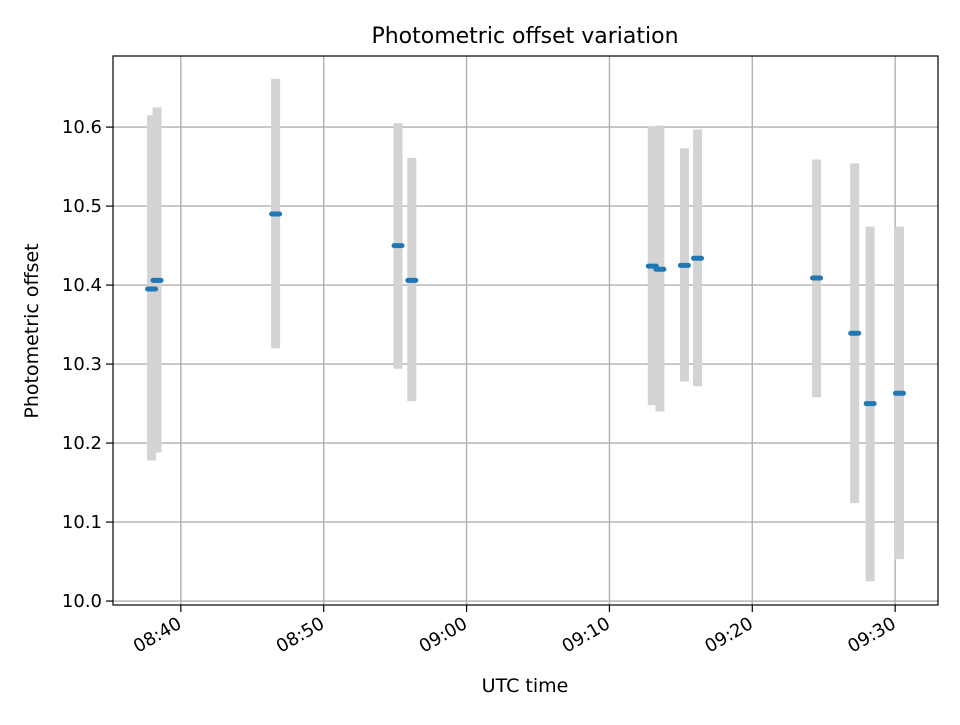 The height and width of the screenshot is (725, 960). I want to click on y-axis-ticks: 10.0 10.1 10.2 10.3 10.4 10.5 10.6, so click(87, 364).